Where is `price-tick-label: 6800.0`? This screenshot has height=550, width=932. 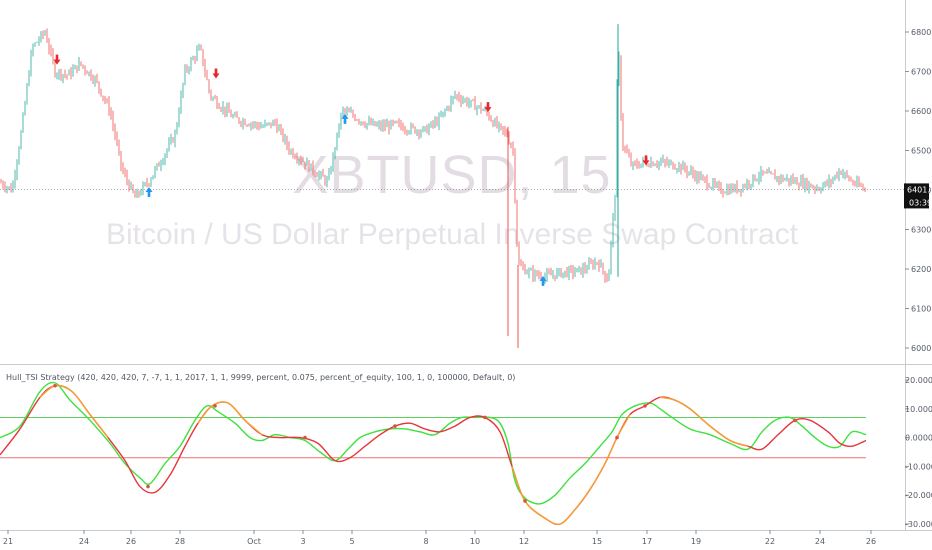
price-tick-label: 6800.0 is located at coordinates (921, 32).